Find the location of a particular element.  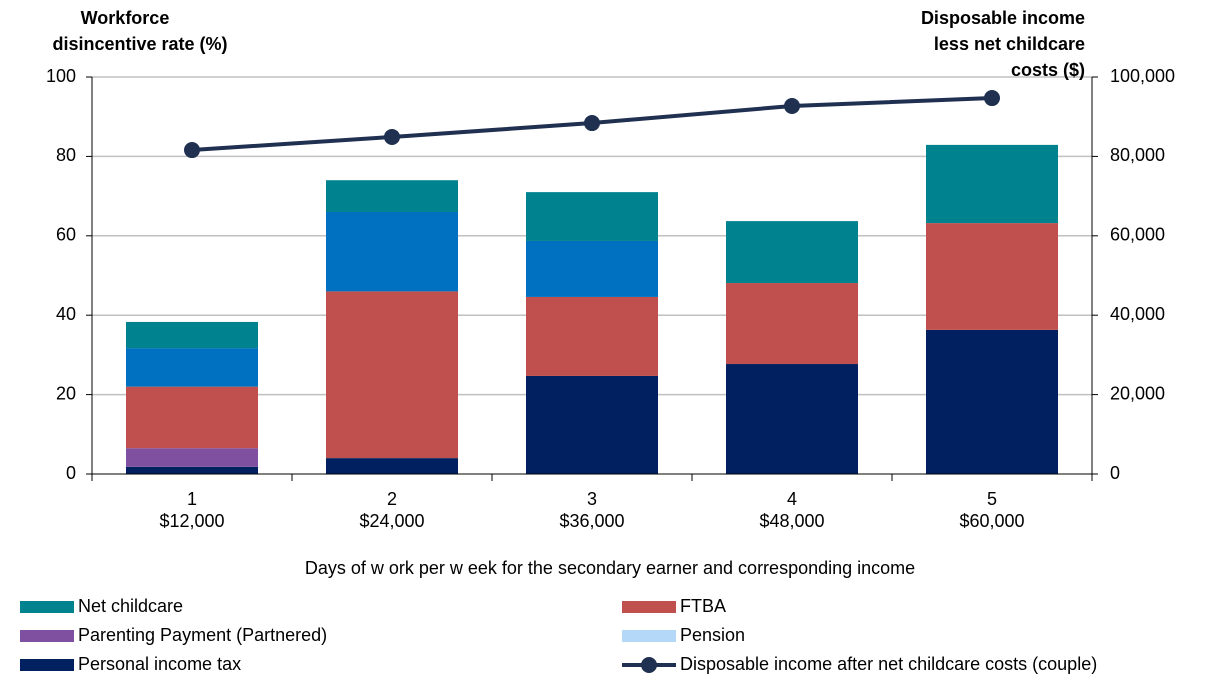

legend-marker is located at coordinates (649, 665).